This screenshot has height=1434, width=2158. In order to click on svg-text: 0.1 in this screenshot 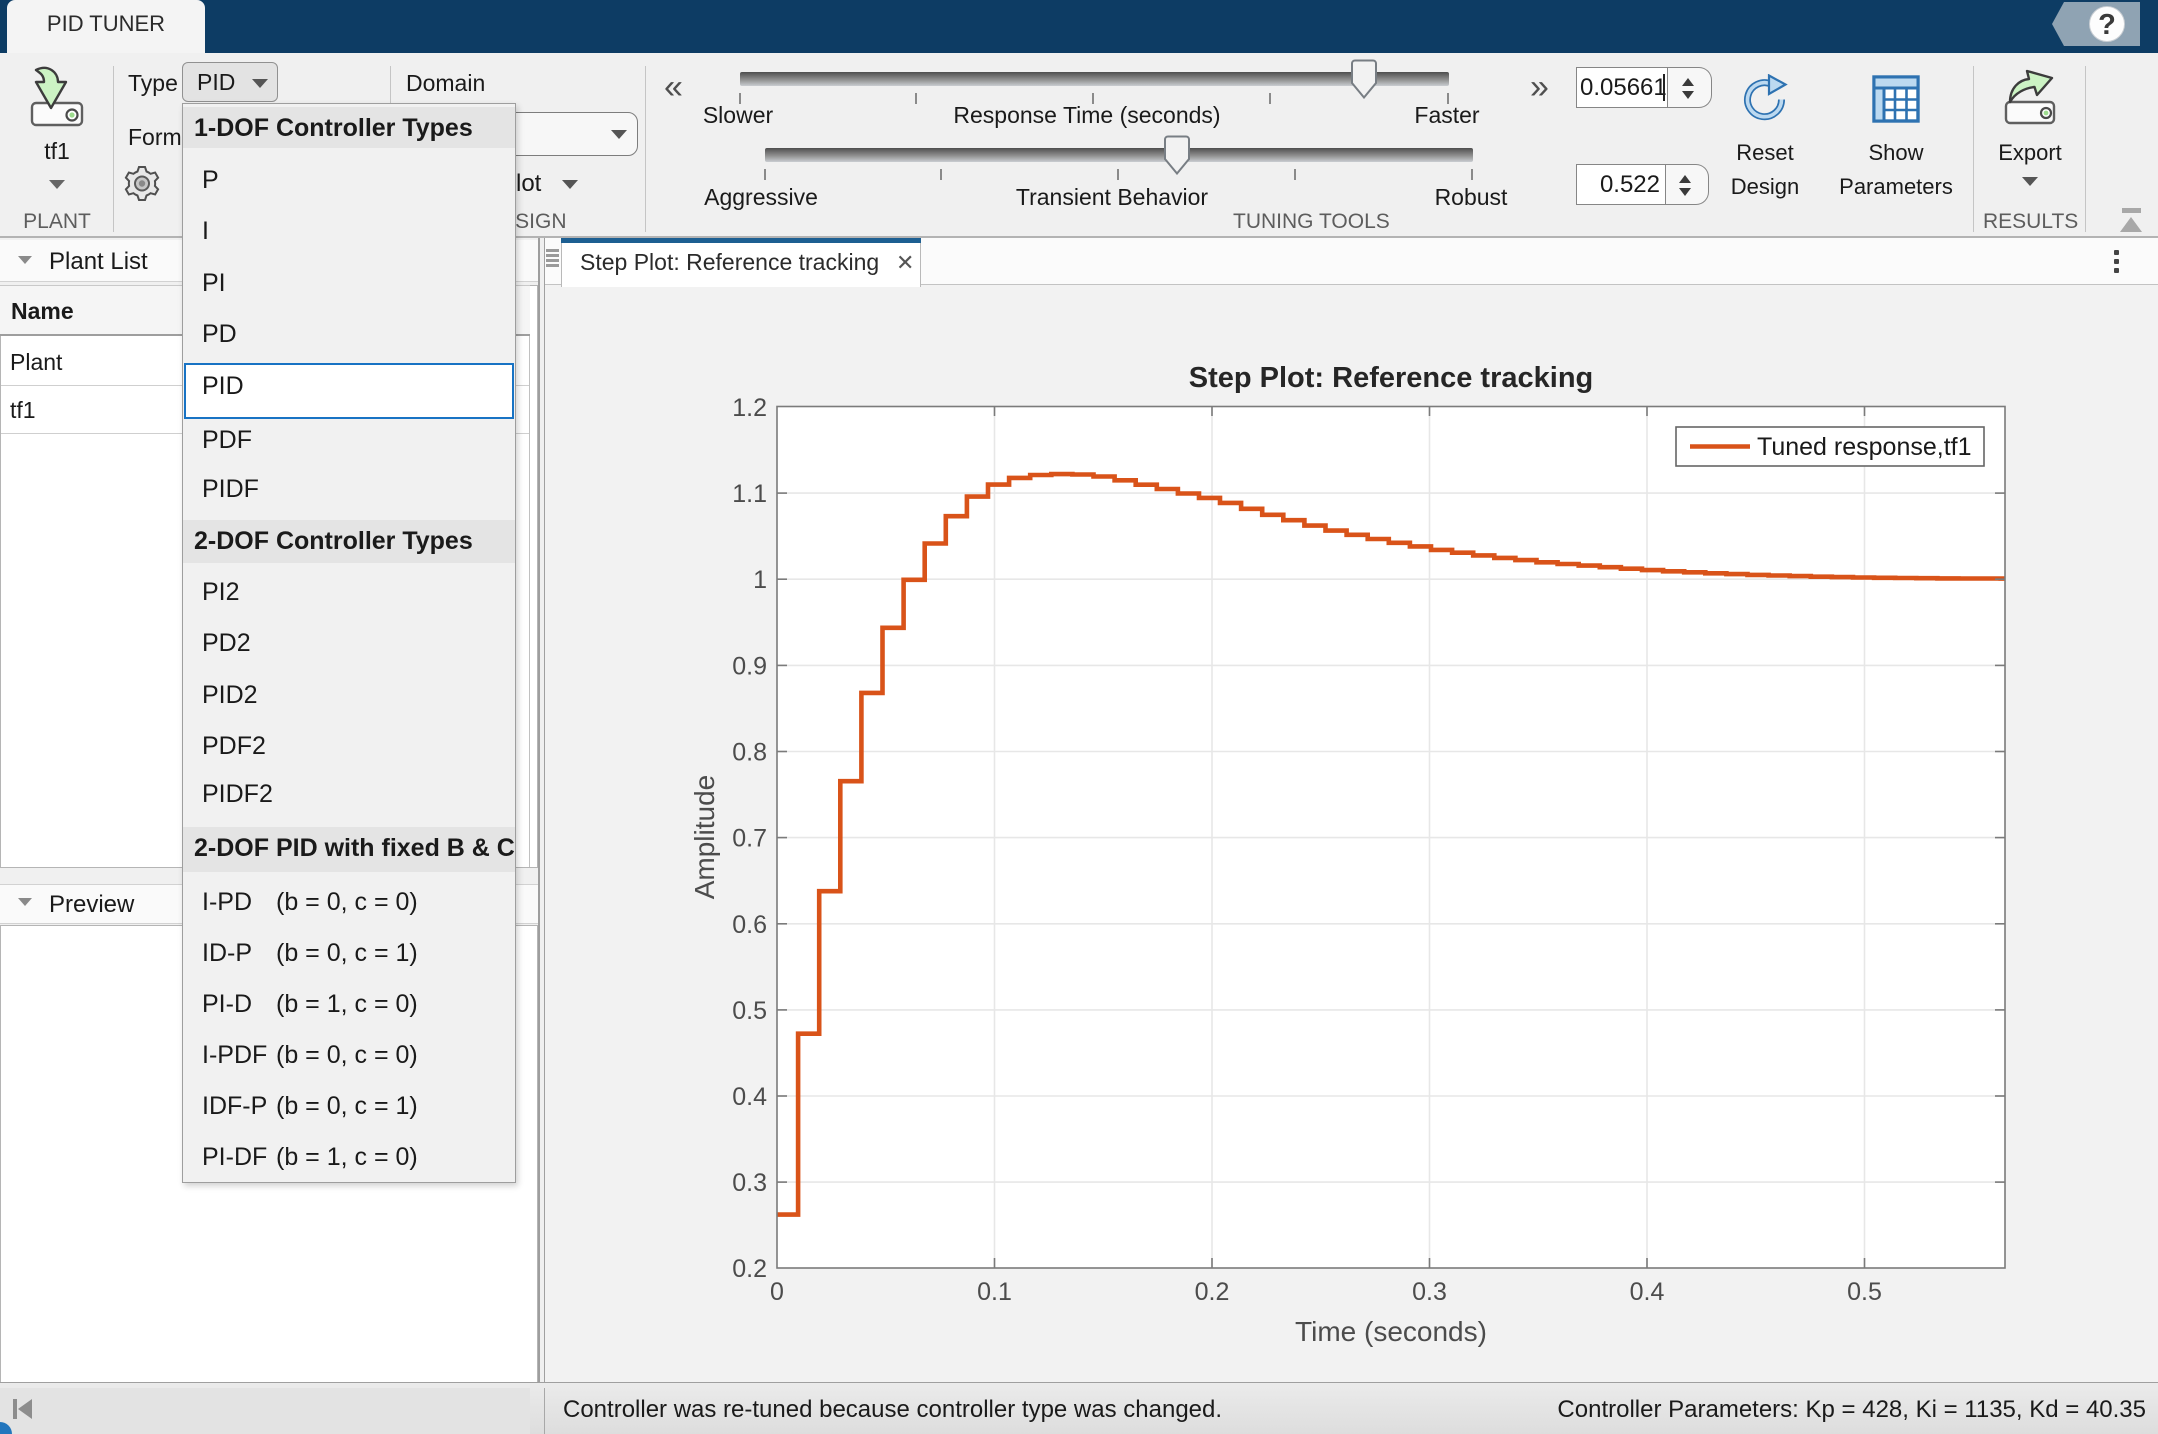, I will do `click(994, 1292)`.